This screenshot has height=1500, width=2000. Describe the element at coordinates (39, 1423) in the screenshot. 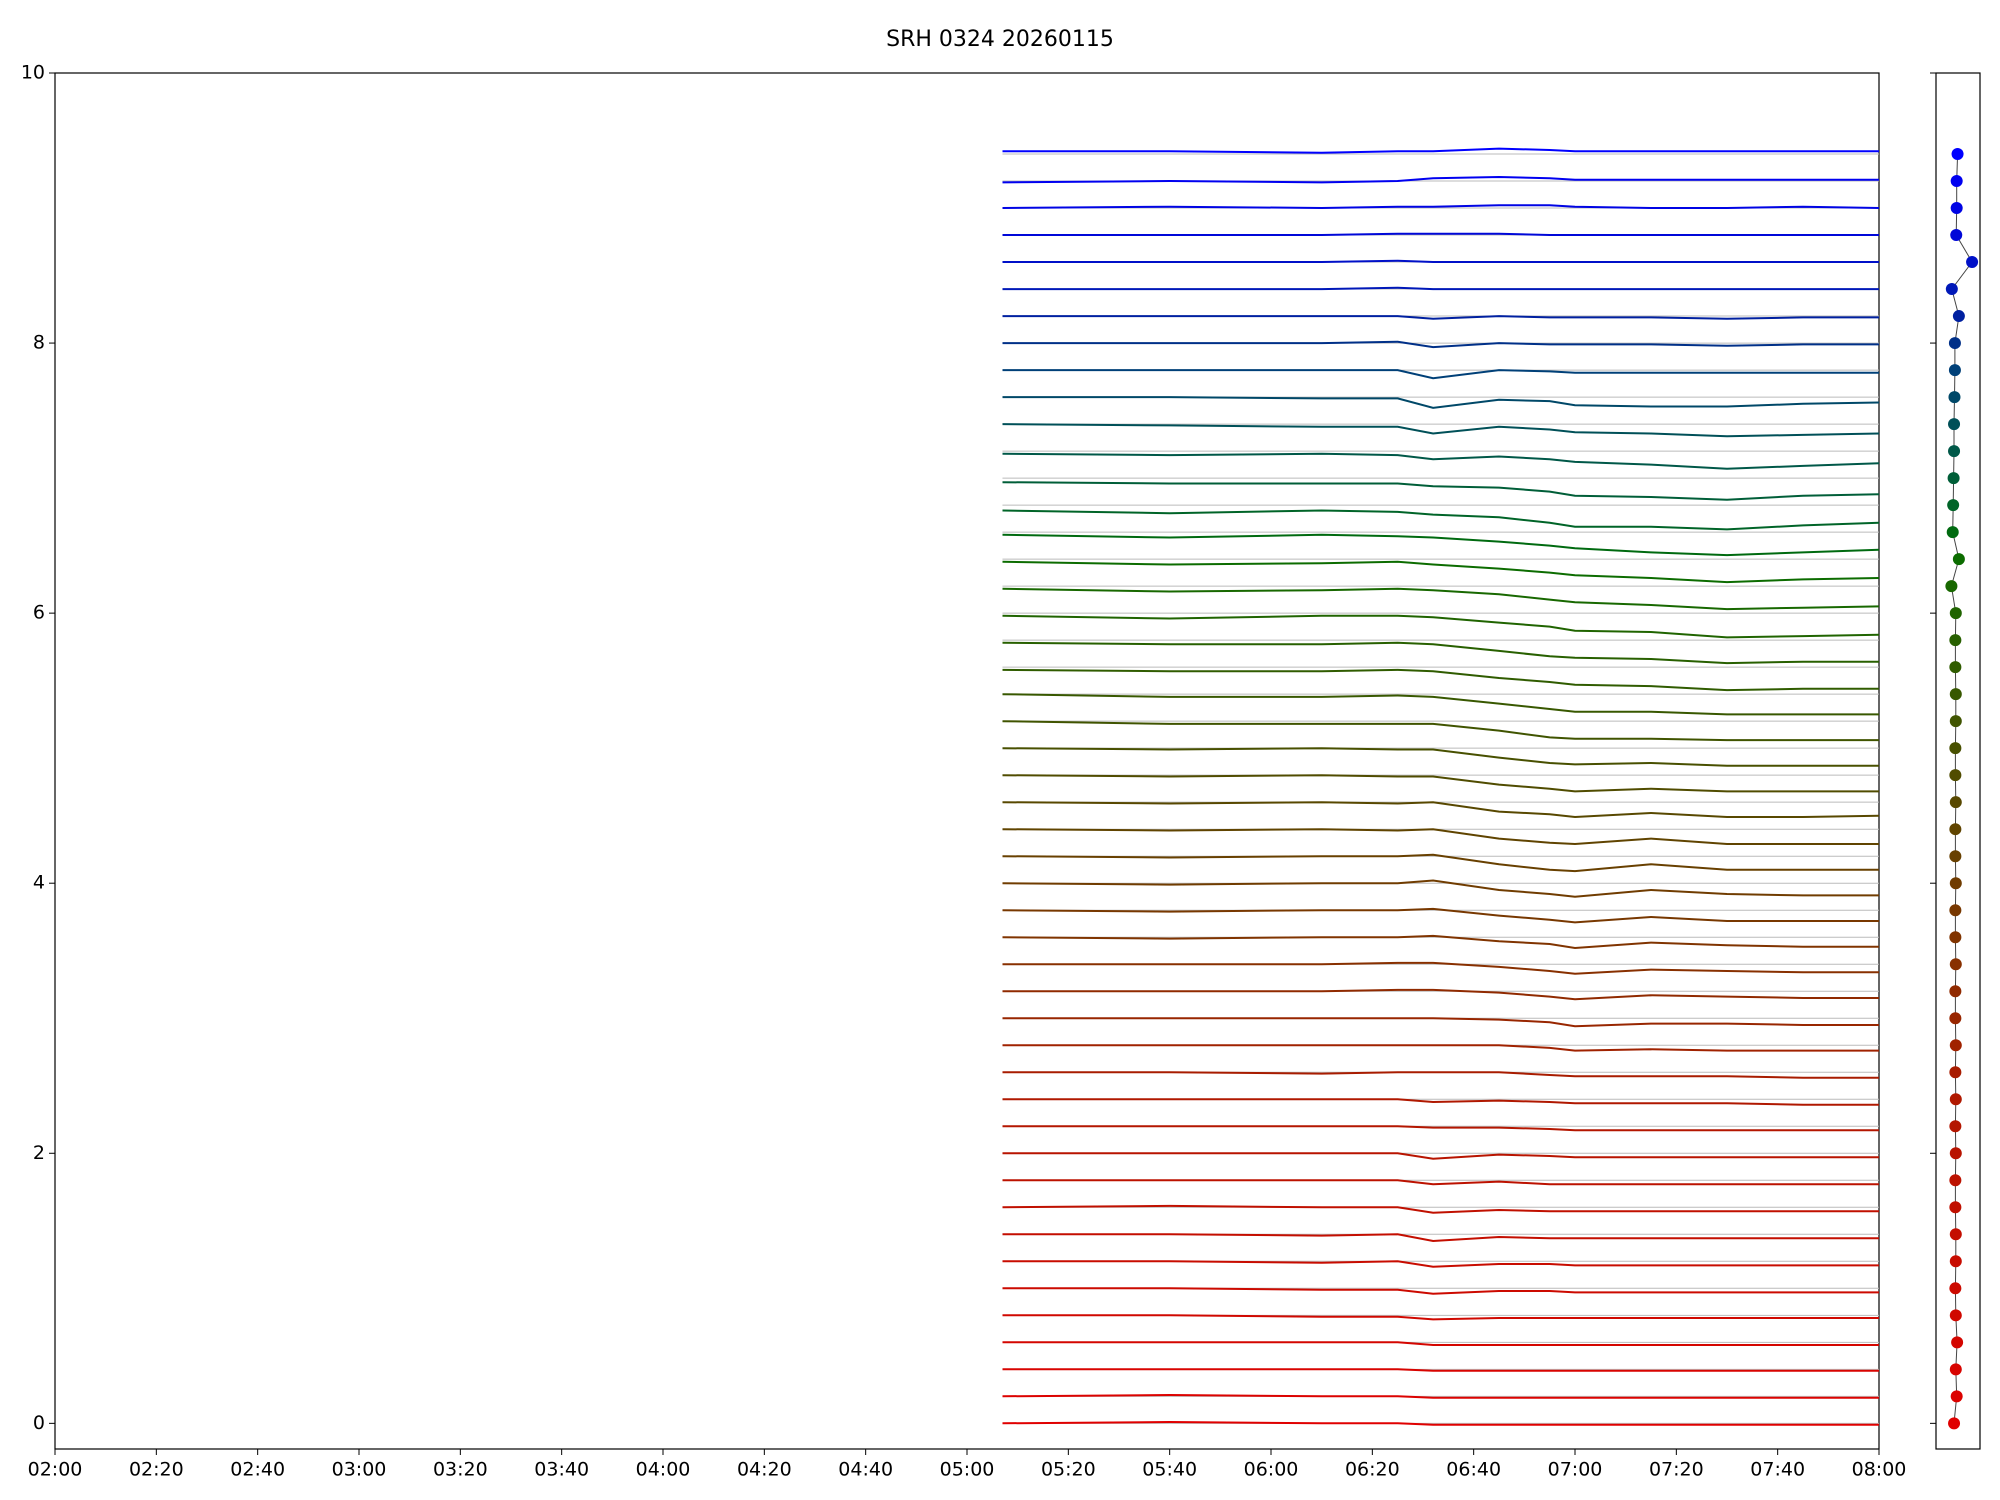

I see `y-tick-label: 0` at that location.